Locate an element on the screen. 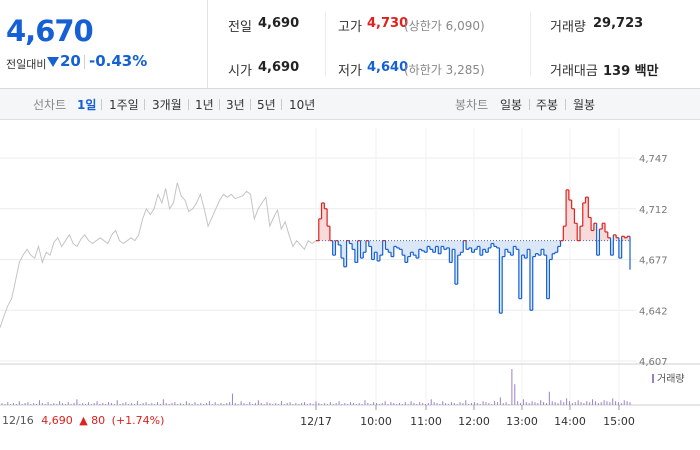 The height and width of the screenshot is (450, 700). column-divider is located at coordinates (325, 44).